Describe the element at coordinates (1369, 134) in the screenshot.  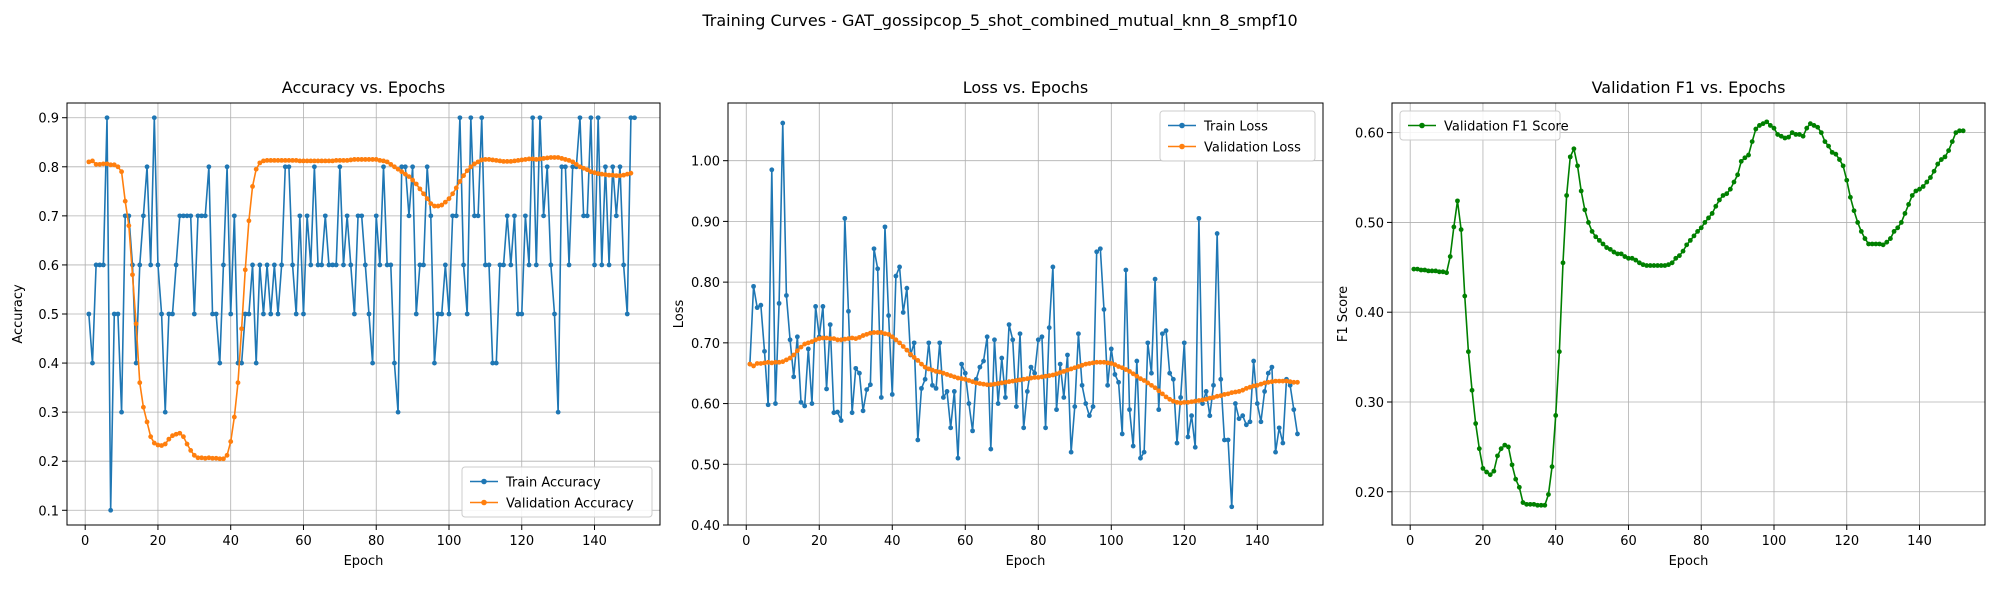
I see `panel2-ytick-label-0.6: 0.60` at that location.